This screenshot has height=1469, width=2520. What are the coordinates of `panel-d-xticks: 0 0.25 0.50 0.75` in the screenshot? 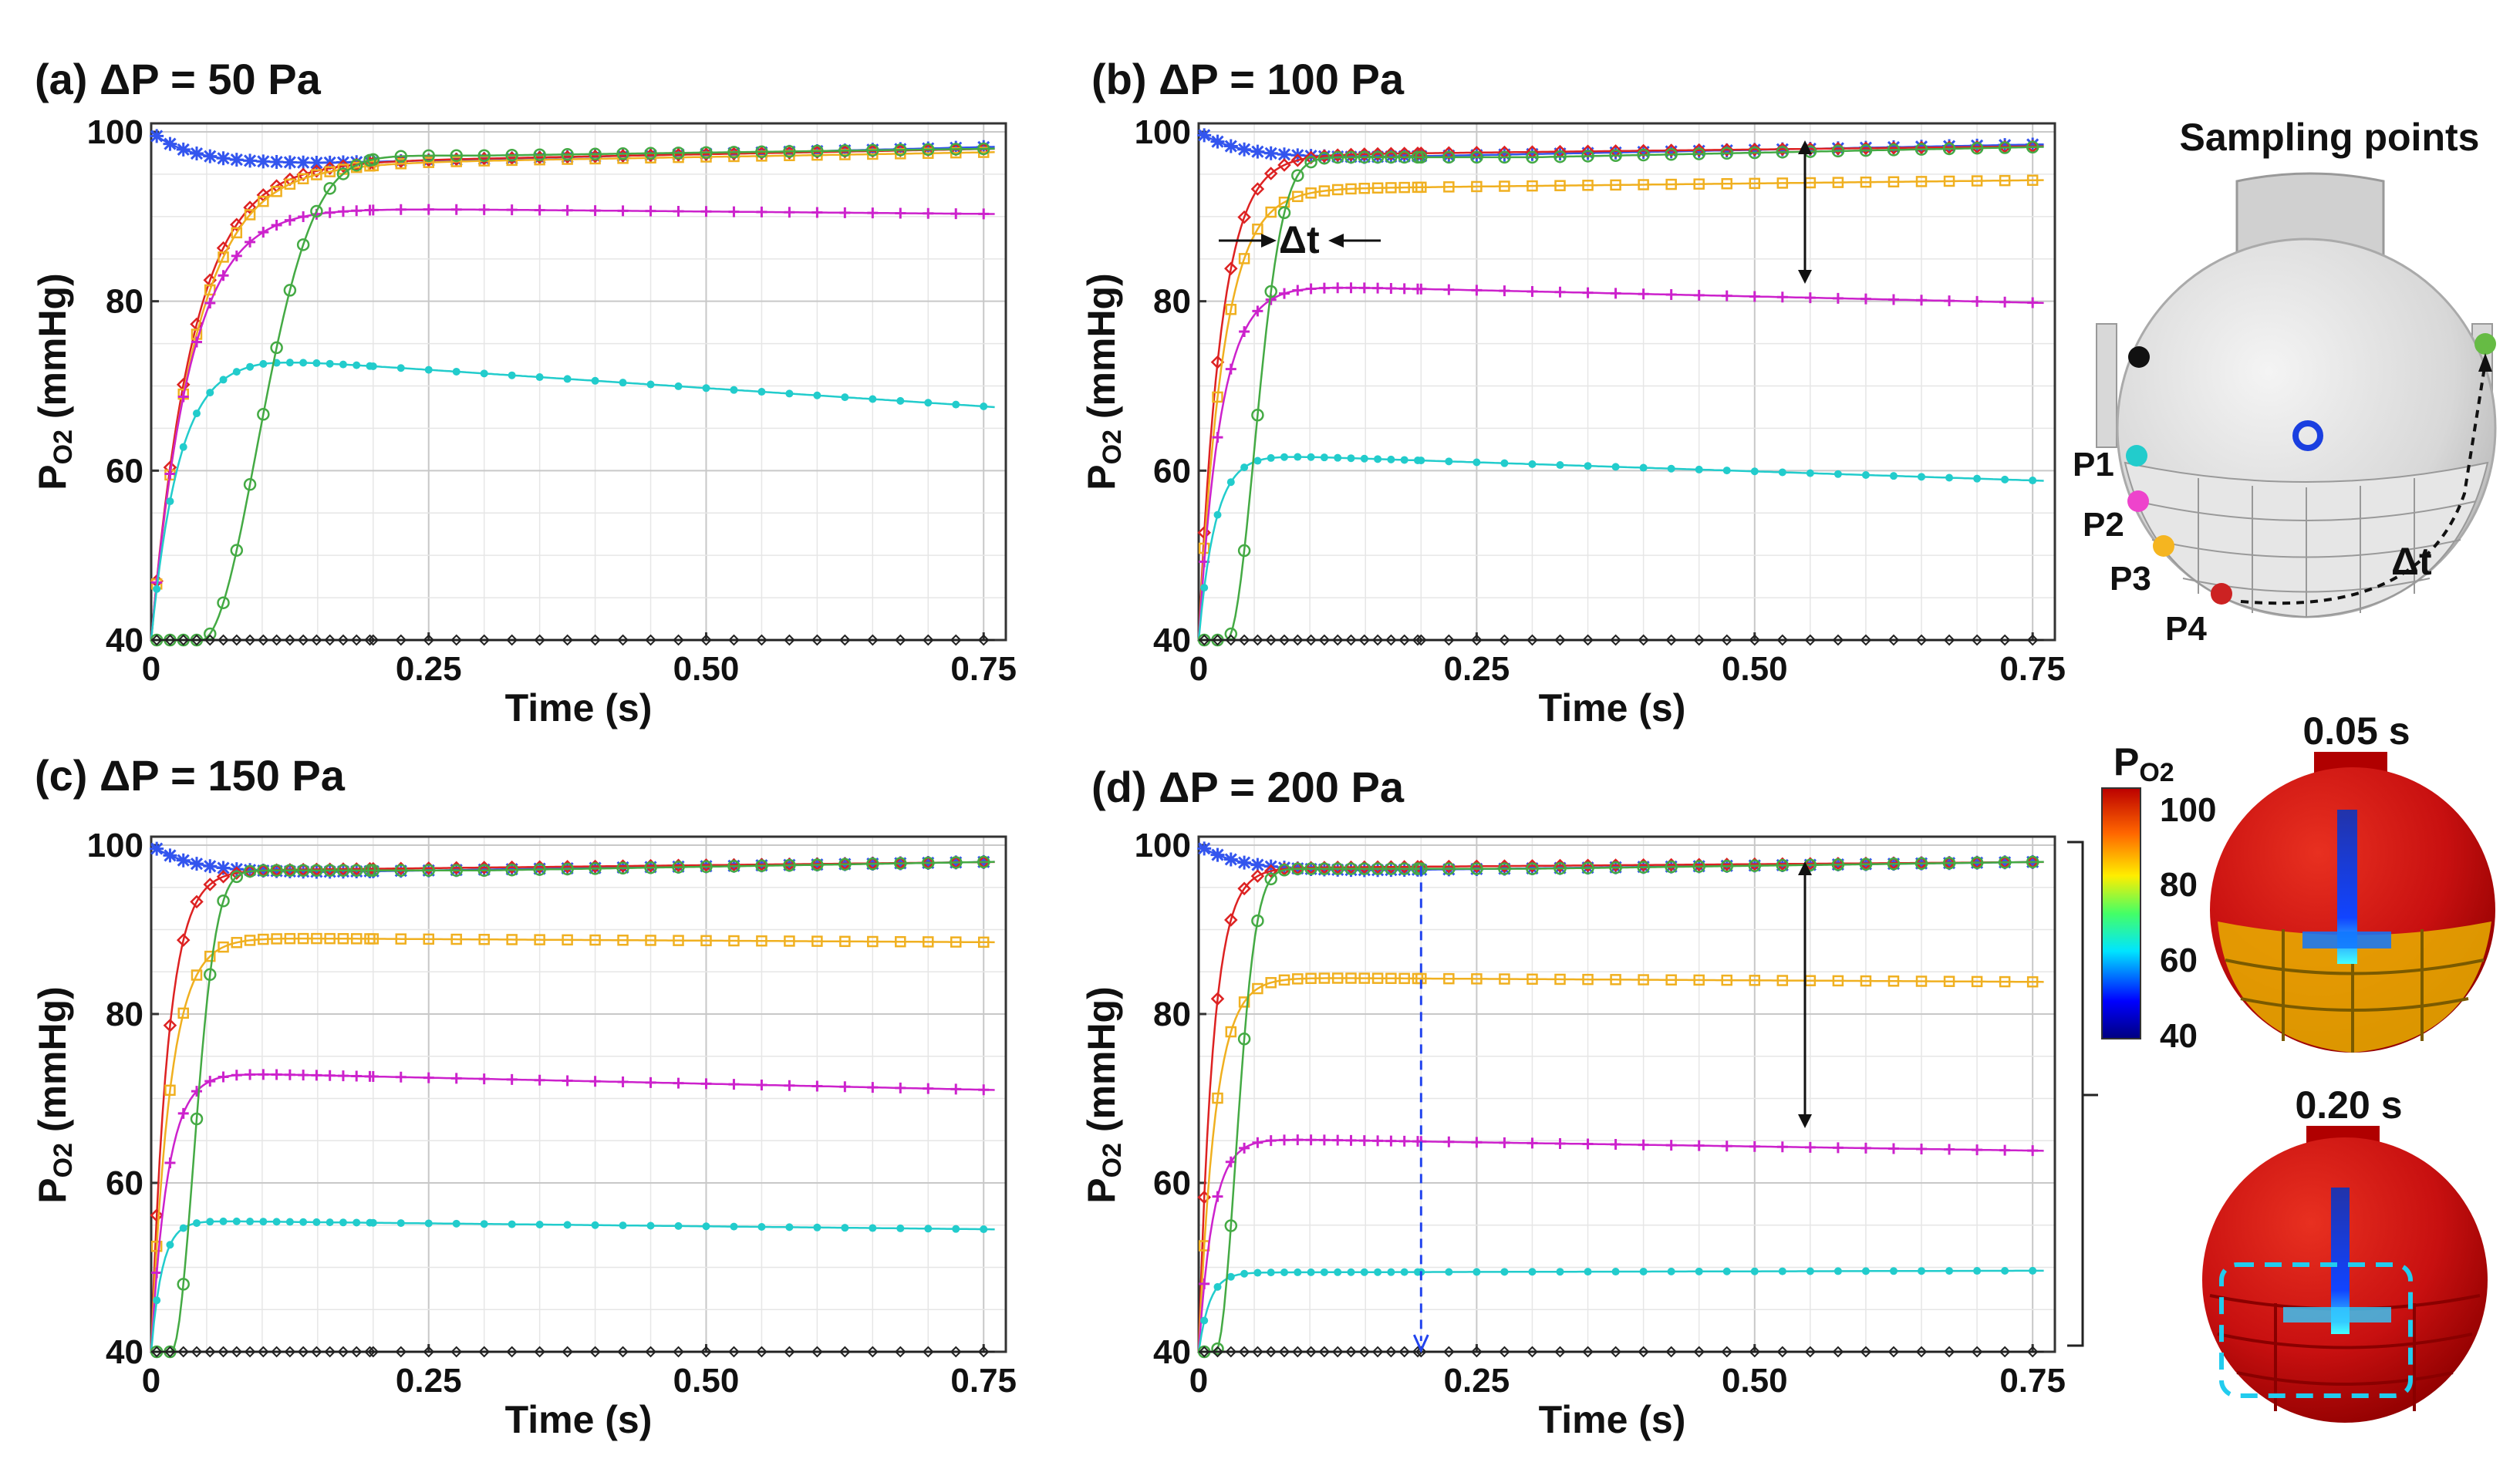 It's located at (1627, 1372).